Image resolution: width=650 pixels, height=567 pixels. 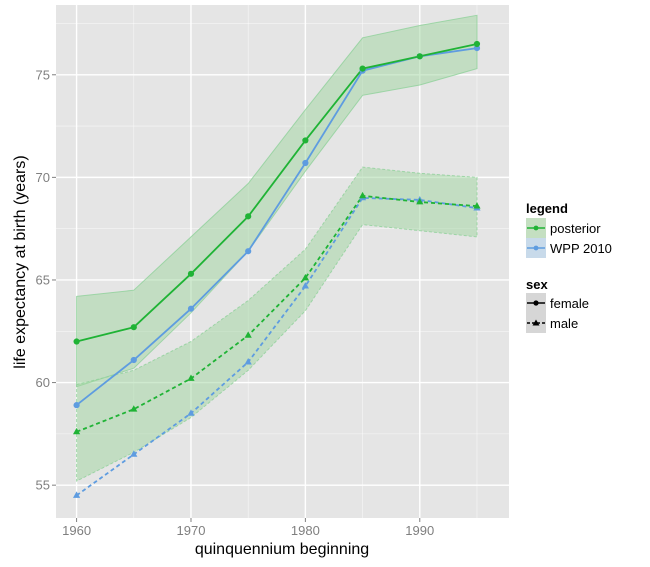 I want to click on y-tick-label: 55, so click(x=43, y=485).